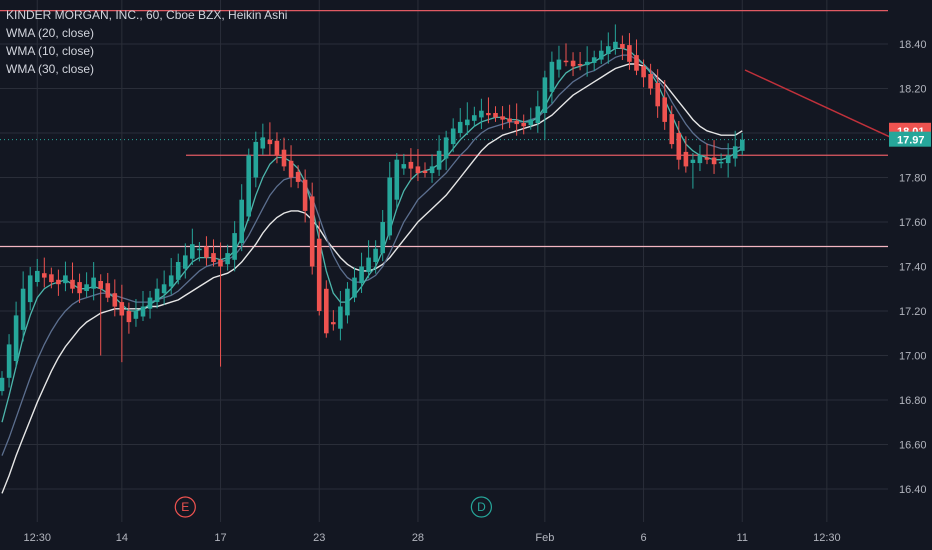  I want to click on price-tick-label: 17.80, so click(913, 179).